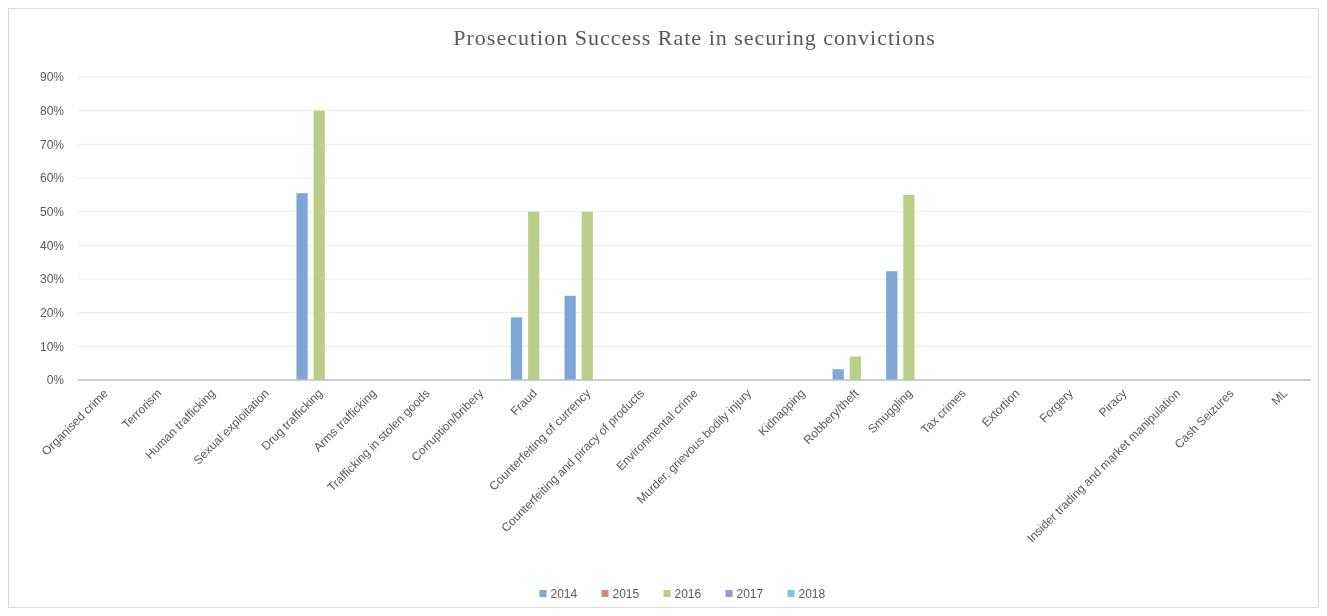 The width and height of the screenshot is (1327, 616). Describe the element at coordinates (55, 380) in the screenshot. I see `y-tick-label: 0%` at that location.